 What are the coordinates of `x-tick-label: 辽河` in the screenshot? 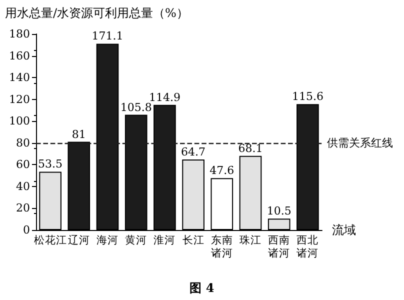 It's located at (79, 240).